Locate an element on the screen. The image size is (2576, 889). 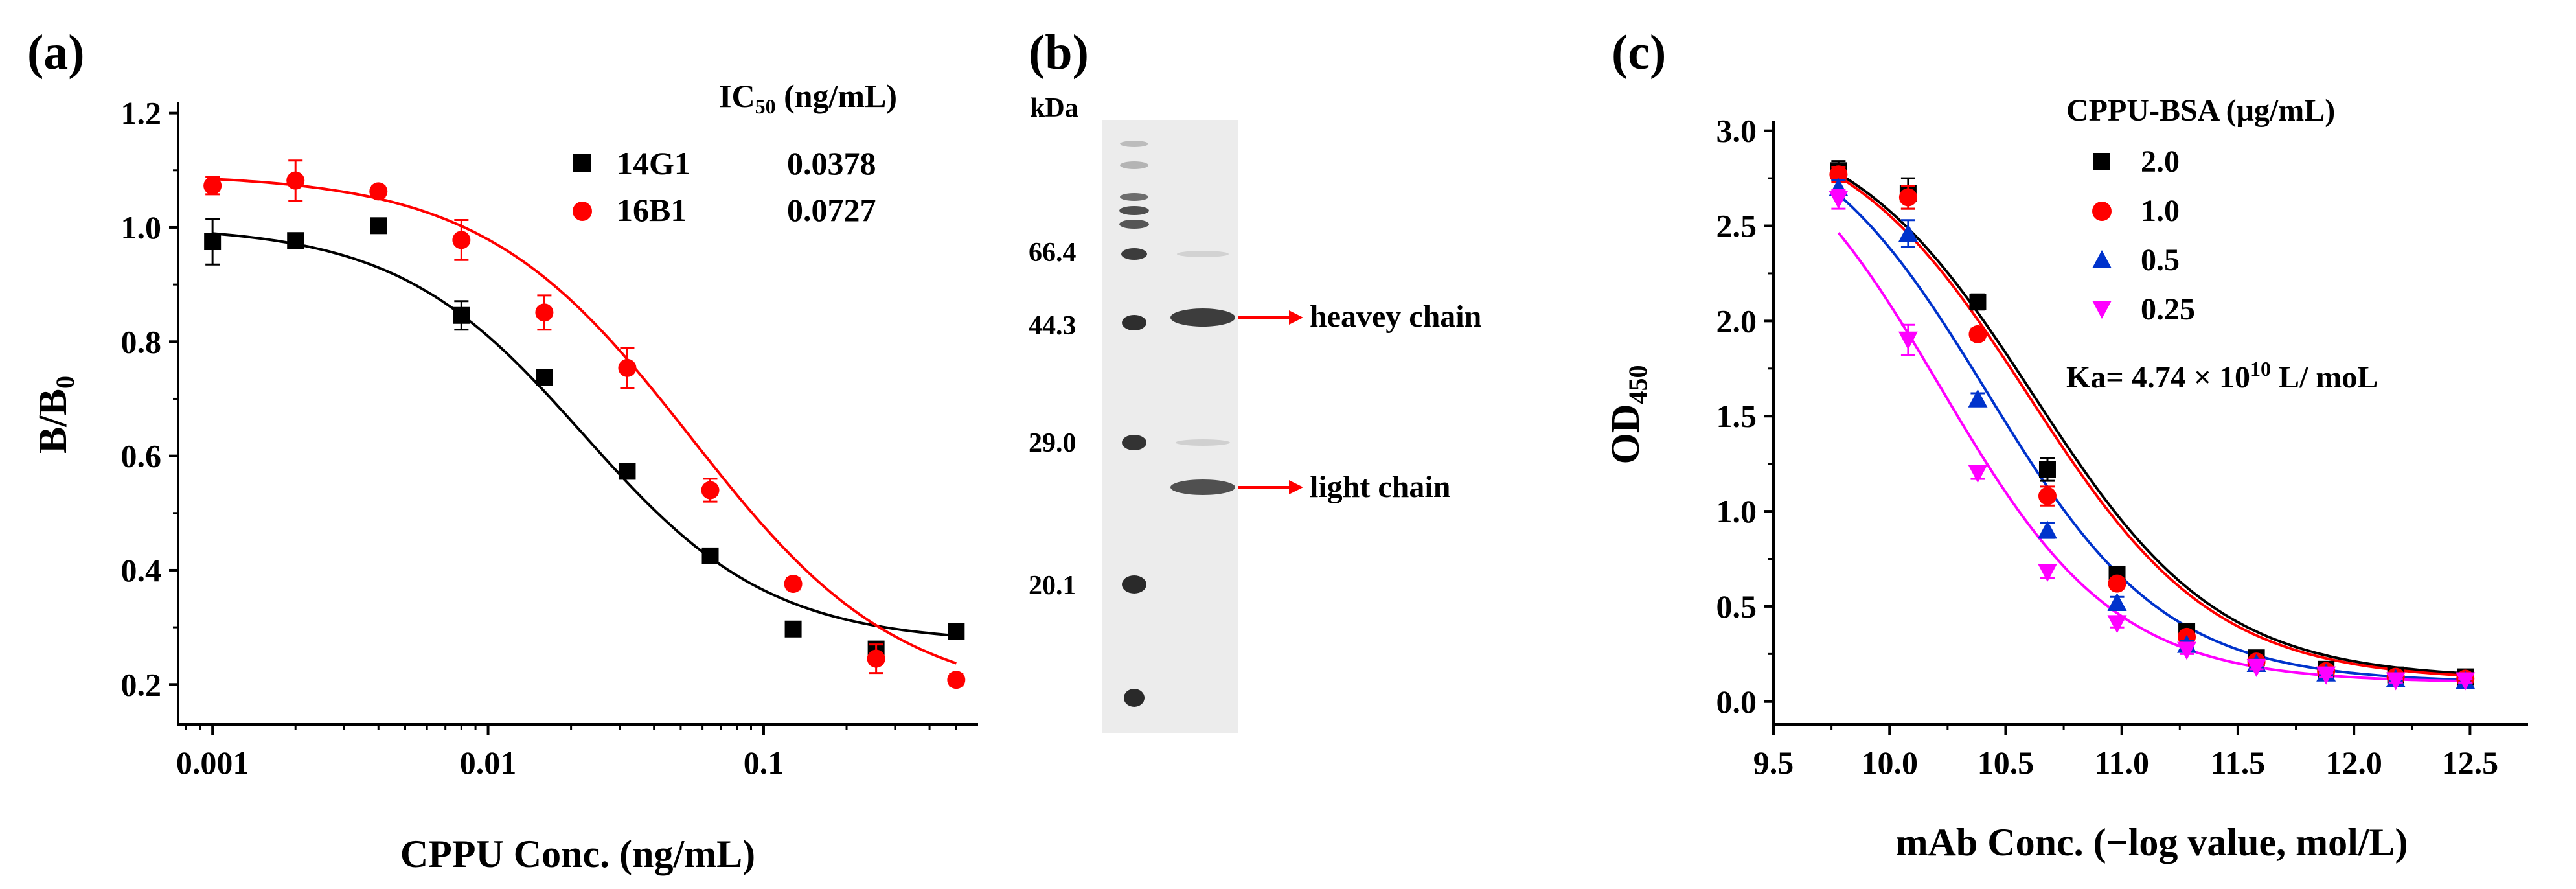
panel-a-legend-title: IC50 (ng/mL) is located at coordinates (808, 98).